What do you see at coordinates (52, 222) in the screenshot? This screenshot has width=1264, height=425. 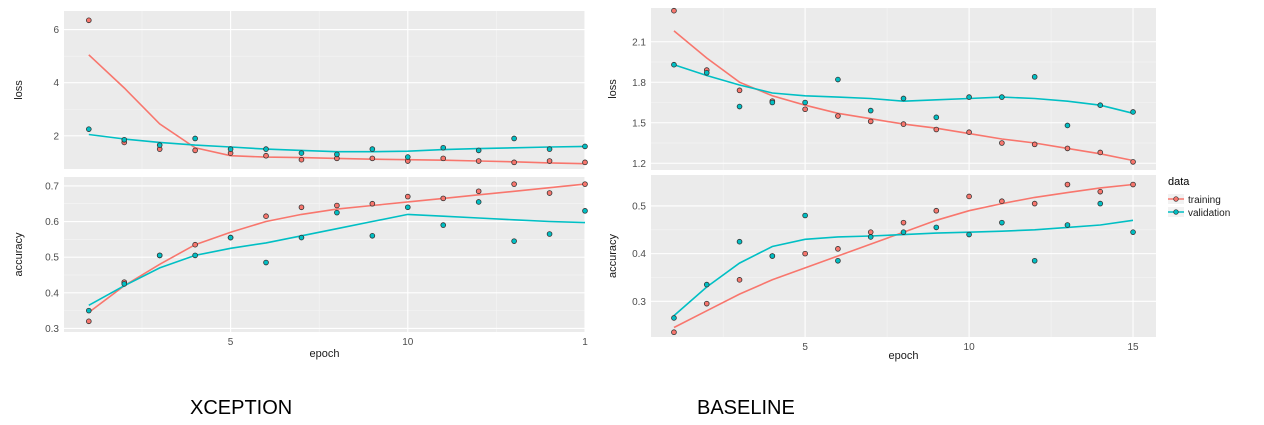 I see `y-tick-label: 0.6` at bounding box center [52, 222].